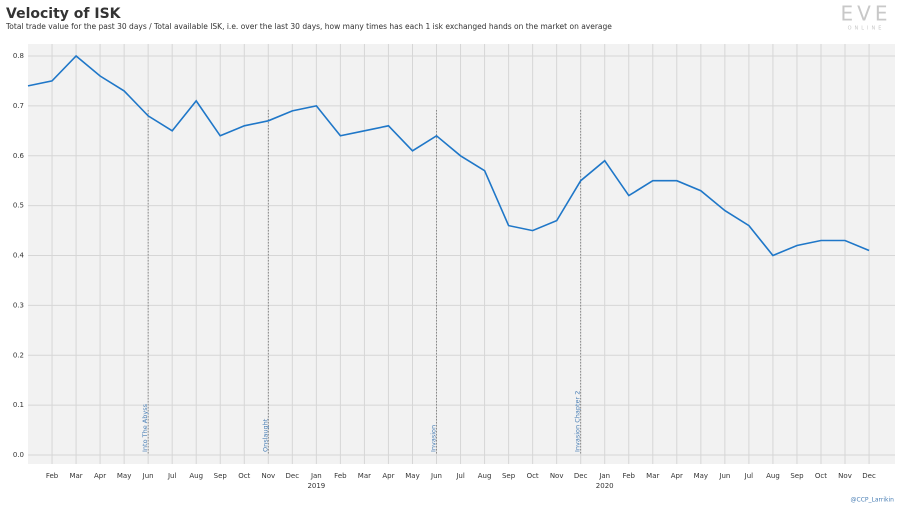 Image resolution: width=900 pixels, height=506 pixels. What do you see at coordinates (18, 206) in the screenshot?
I see `y-tick-label: 0.5` at bounding box center [18, 206].